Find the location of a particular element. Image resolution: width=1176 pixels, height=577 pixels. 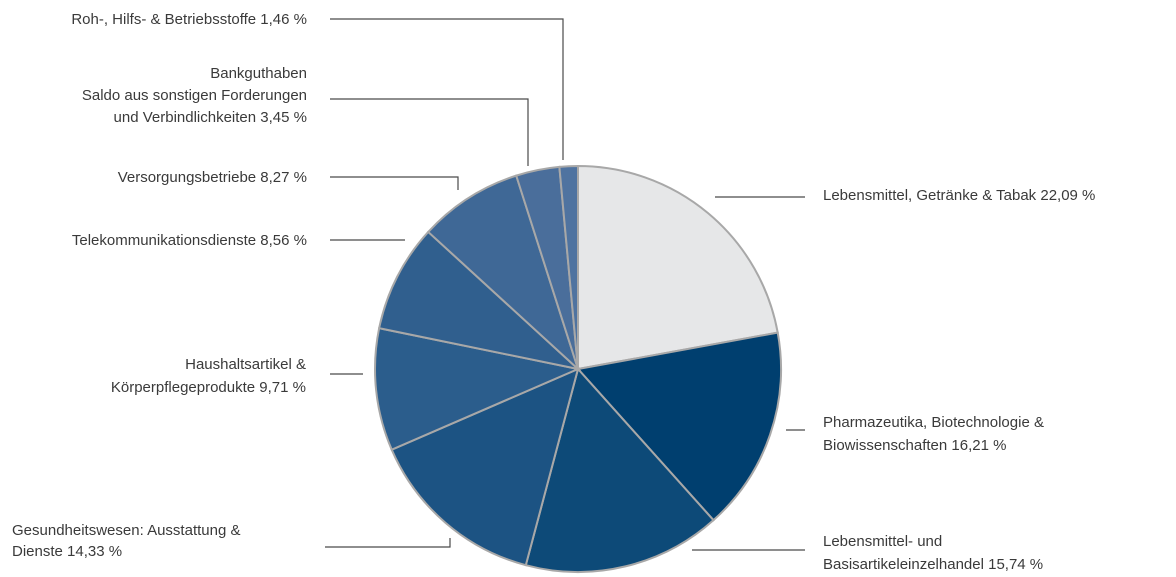

leader-line-roh-hilfs-betriebsstoffe is located at coordinates (447, 89).